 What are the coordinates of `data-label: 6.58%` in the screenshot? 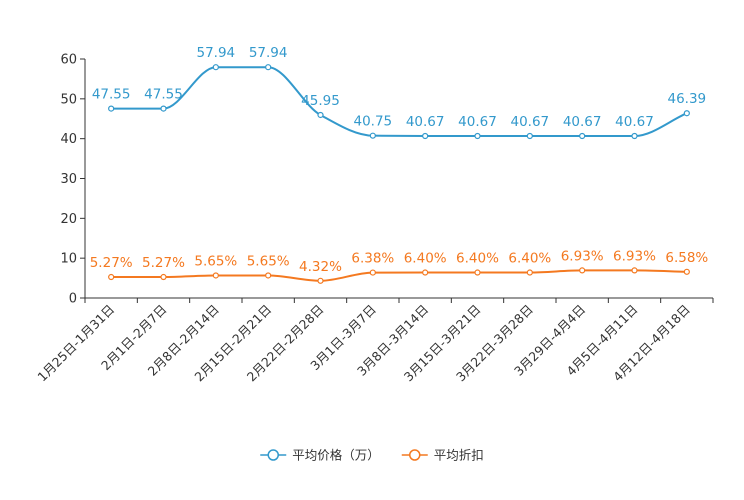 It's located at (686, 258).